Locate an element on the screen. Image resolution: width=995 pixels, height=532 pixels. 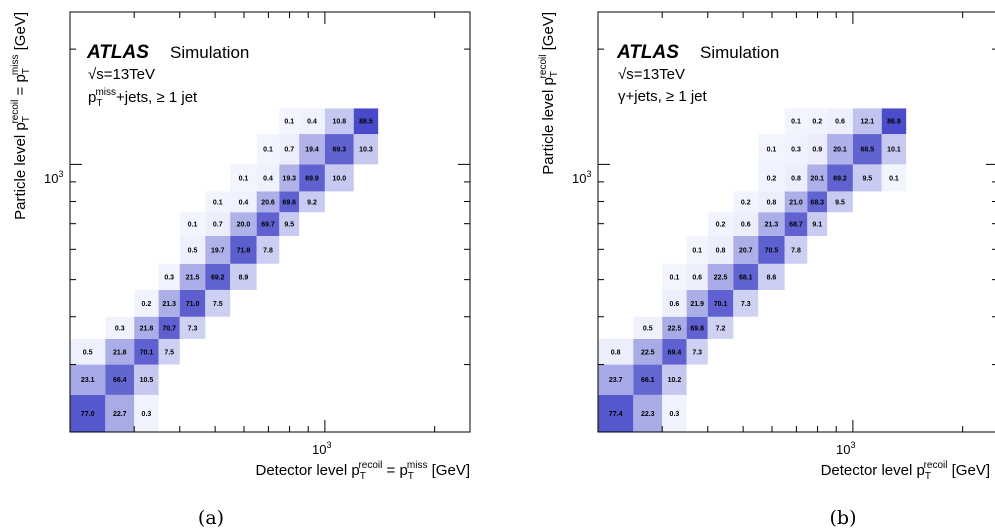
panel-a-cell-value: 0.5 is located at coordinates (193, 250).